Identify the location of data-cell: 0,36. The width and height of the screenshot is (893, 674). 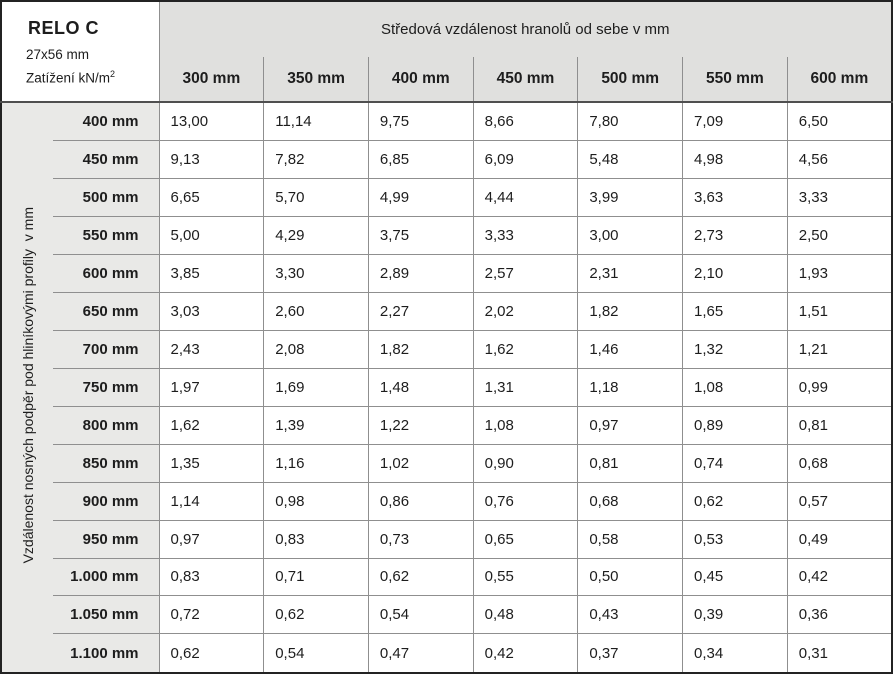
(839, 615).